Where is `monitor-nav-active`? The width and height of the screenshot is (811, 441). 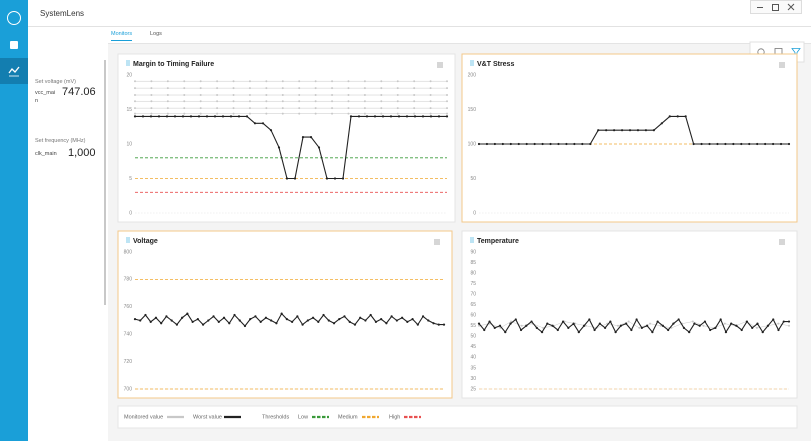
monitor-nav-active is located at coordinates (14, 71).